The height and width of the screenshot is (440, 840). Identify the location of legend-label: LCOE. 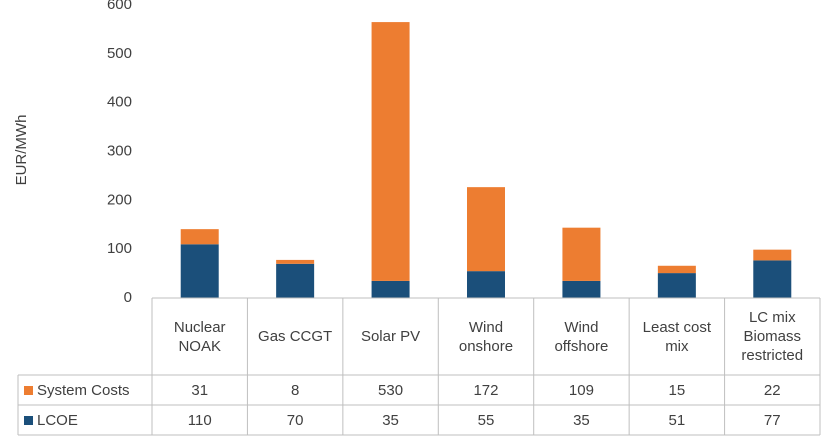
(57, 420).